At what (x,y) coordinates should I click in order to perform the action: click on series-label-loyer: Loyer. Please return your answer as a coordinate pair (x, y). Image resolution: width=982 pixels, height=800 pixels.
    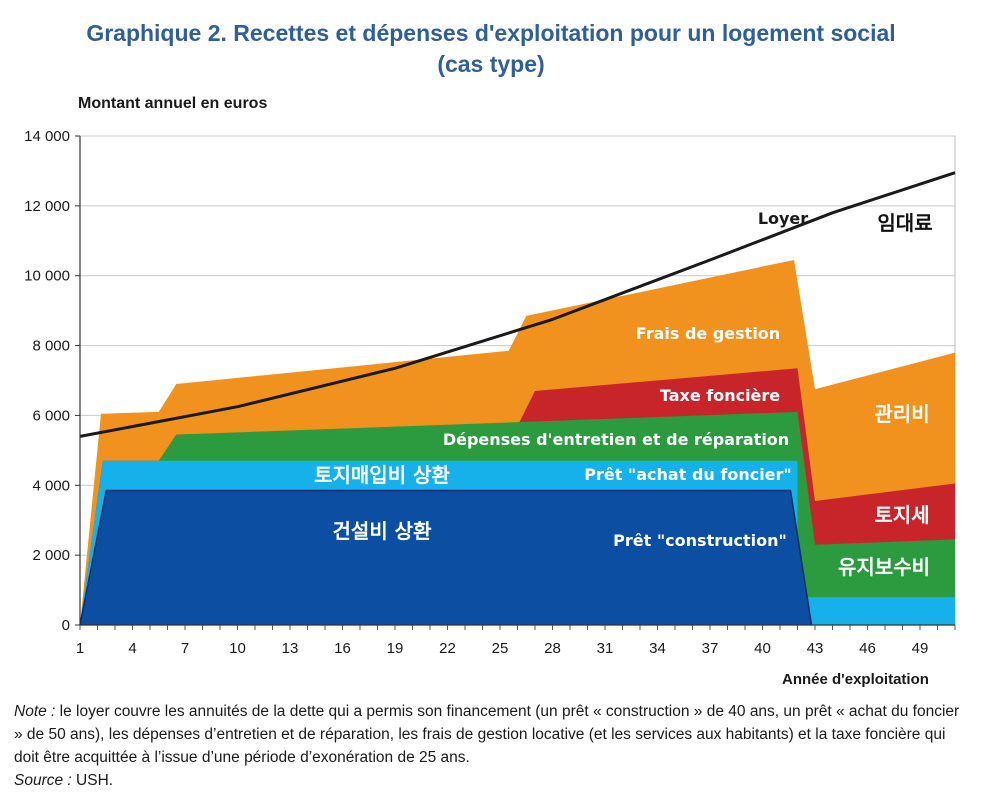
    Looking at the image, I should click on (783, 218).